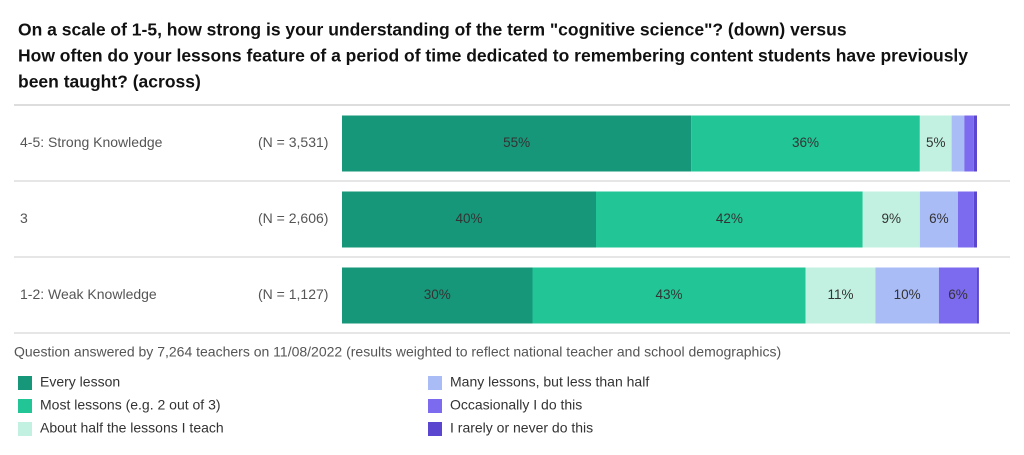  I want to click on legend-label: Most lessons (e.g. 2 out of 3), so click(130, 405).